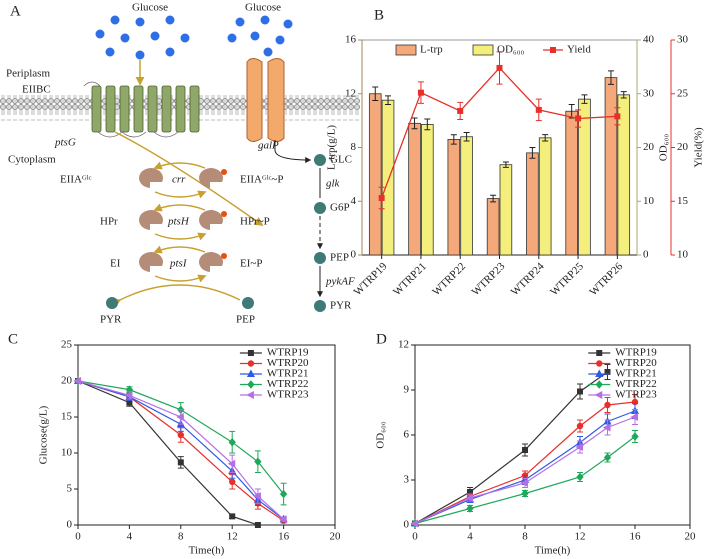 This screenshot has width=713, height=559. What do you see at coordinates (261, 180) in the screenshot?
I see `protein: EIIAᴳˡᶜ~P` at bounding box center [261, 180].